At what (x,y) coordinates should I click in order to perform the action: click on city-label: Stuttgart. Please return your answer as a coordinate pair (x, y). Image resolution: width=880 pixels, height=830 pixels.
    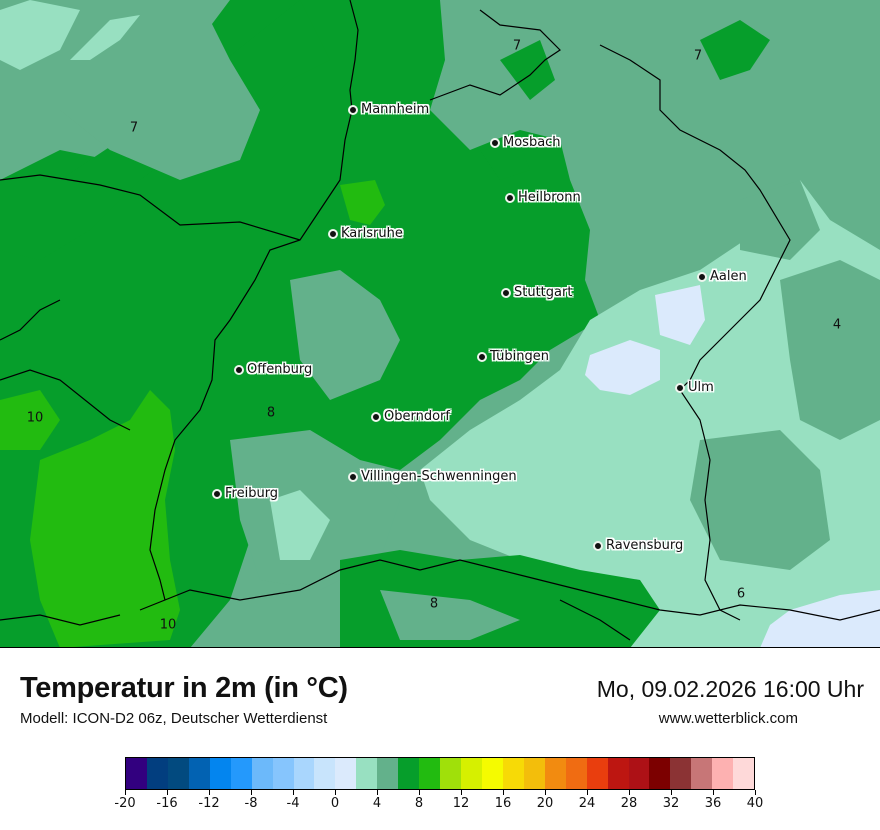
    Looking at the image, I should click on (543, 292).